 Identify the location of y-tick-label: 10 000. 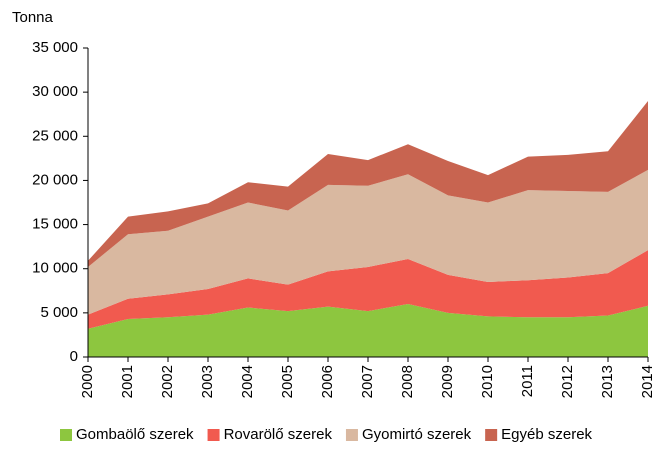
(55, 268).